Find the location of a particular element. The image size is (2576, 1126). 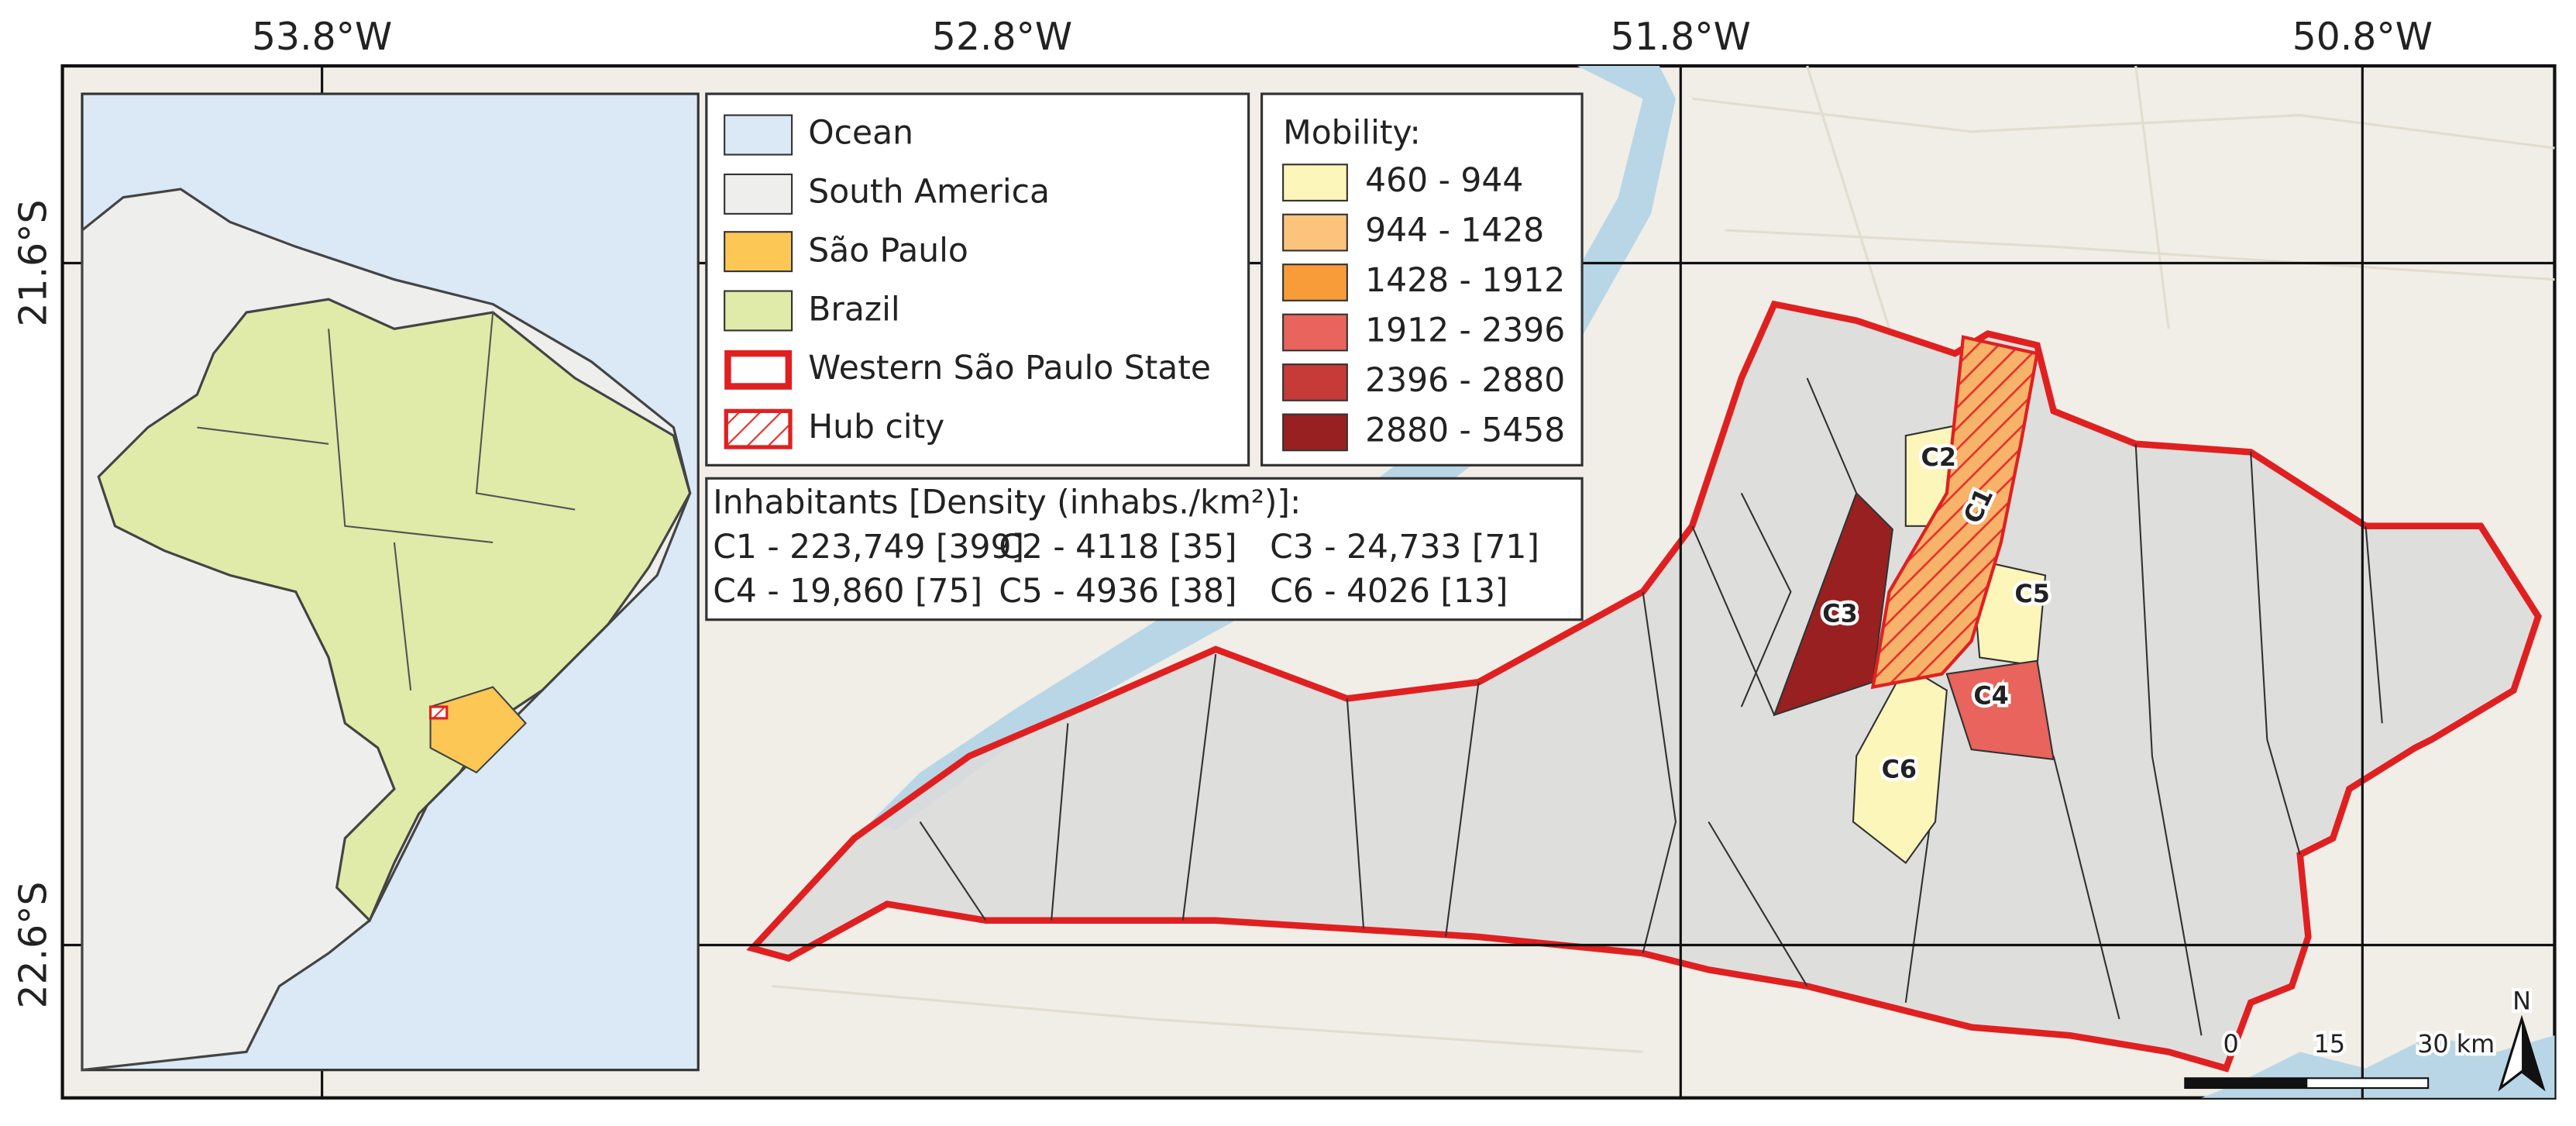

inhabitants-entry: C3 - 24,733 [71] is located at coordinates (1404, 547).